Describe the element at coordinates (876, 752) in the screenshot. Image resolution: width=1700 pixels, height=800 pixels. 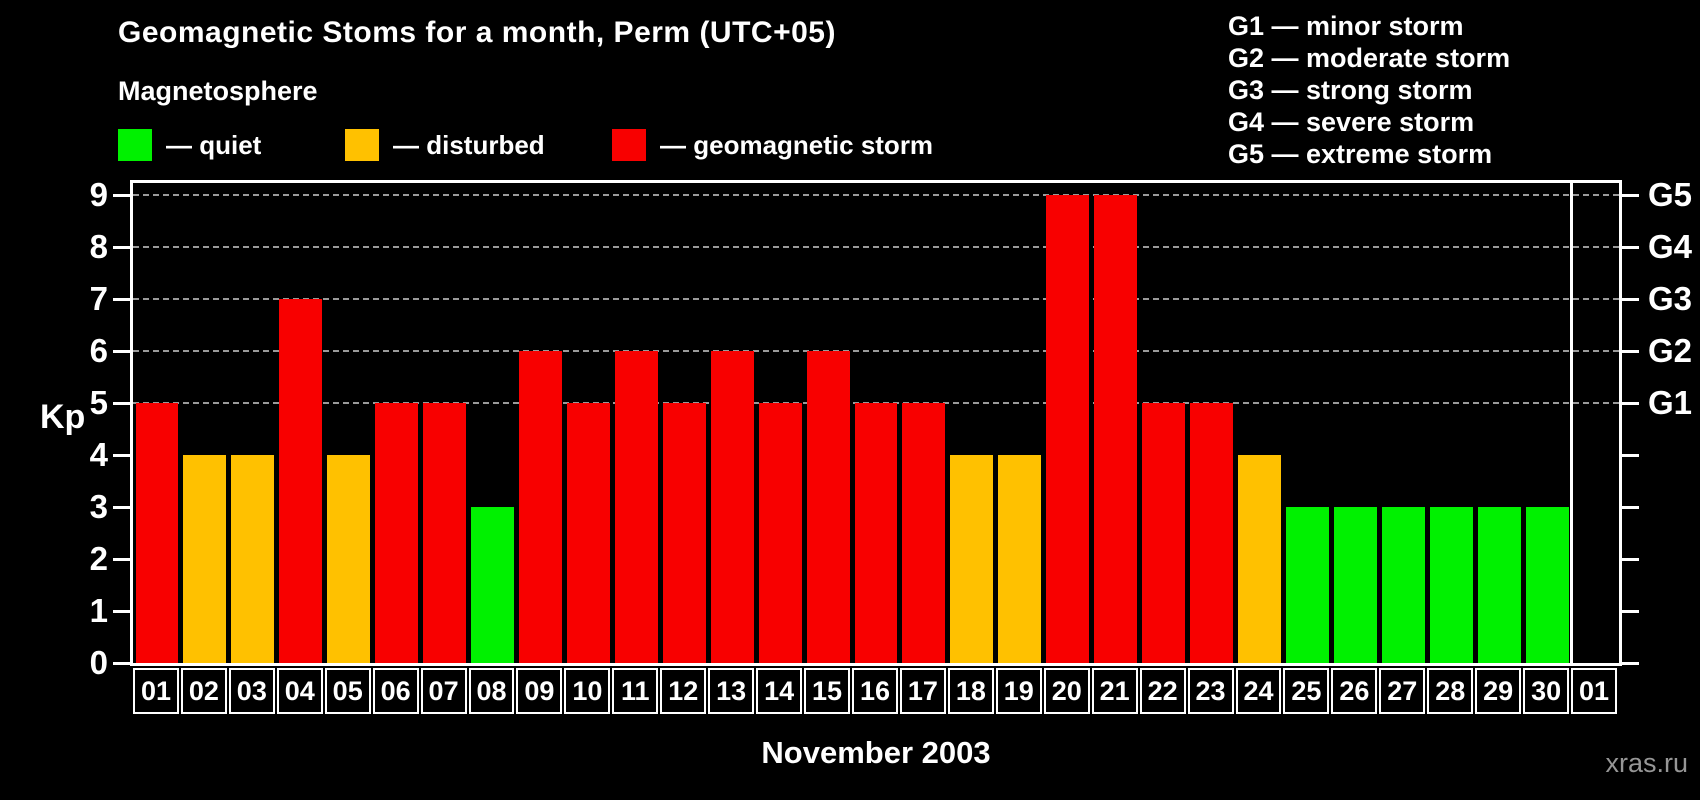
I see `x-axis-title: November 2003` at that location.